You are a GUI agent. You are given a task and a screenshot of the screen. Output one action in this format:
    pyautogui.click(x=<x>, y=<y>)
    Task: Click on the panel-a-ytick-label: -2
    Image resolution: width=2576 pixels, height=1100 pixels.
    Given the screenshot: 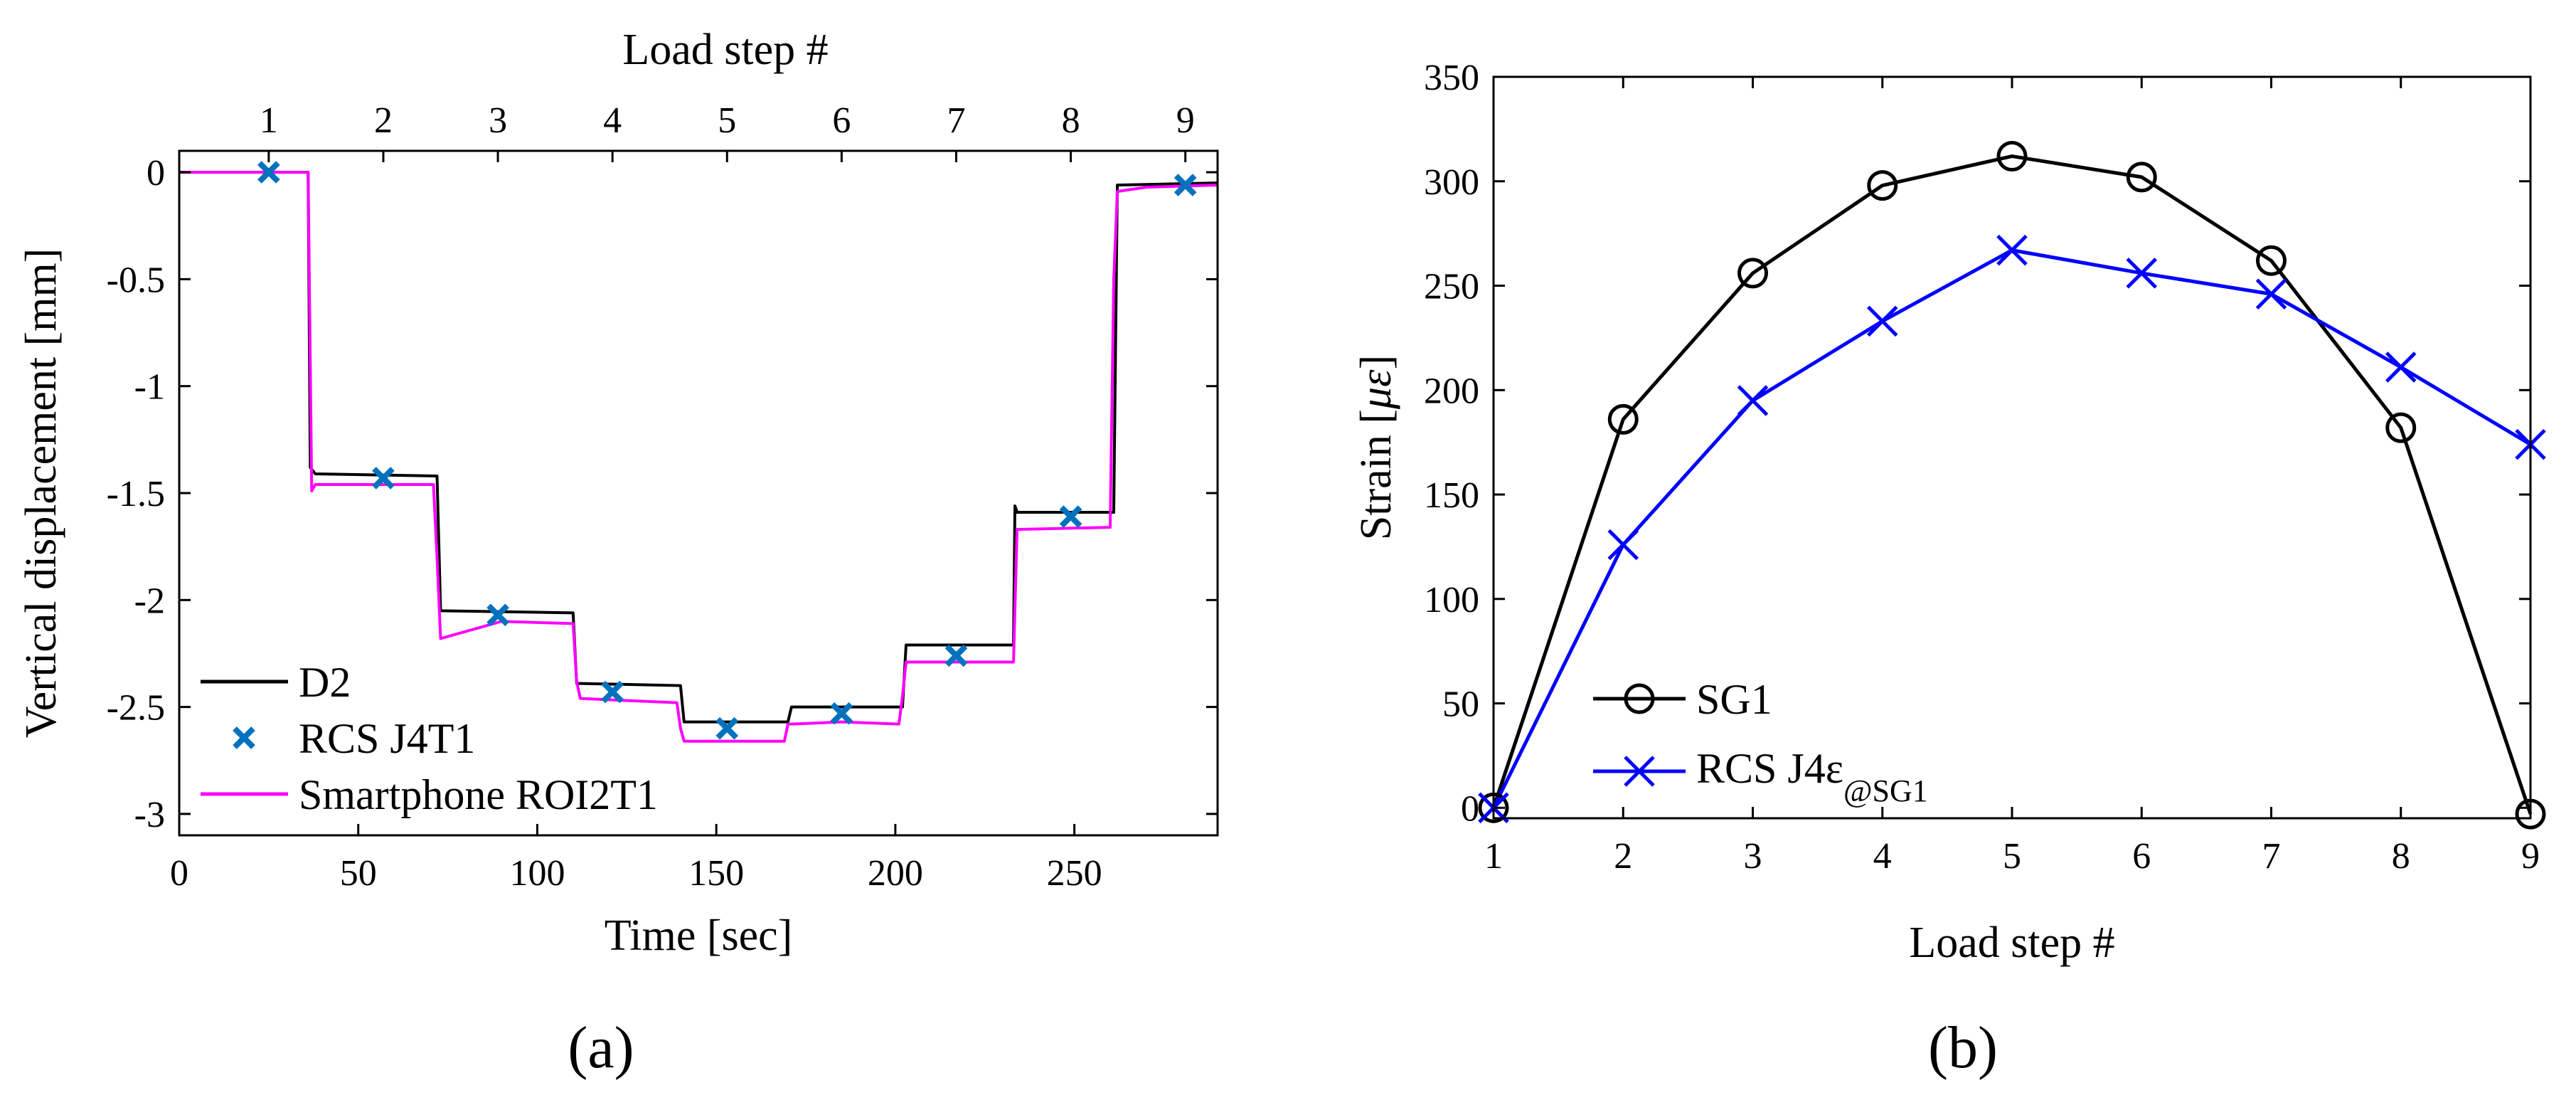 What is the action you would take?
    pyautogui.click(x=149, y=601)
    